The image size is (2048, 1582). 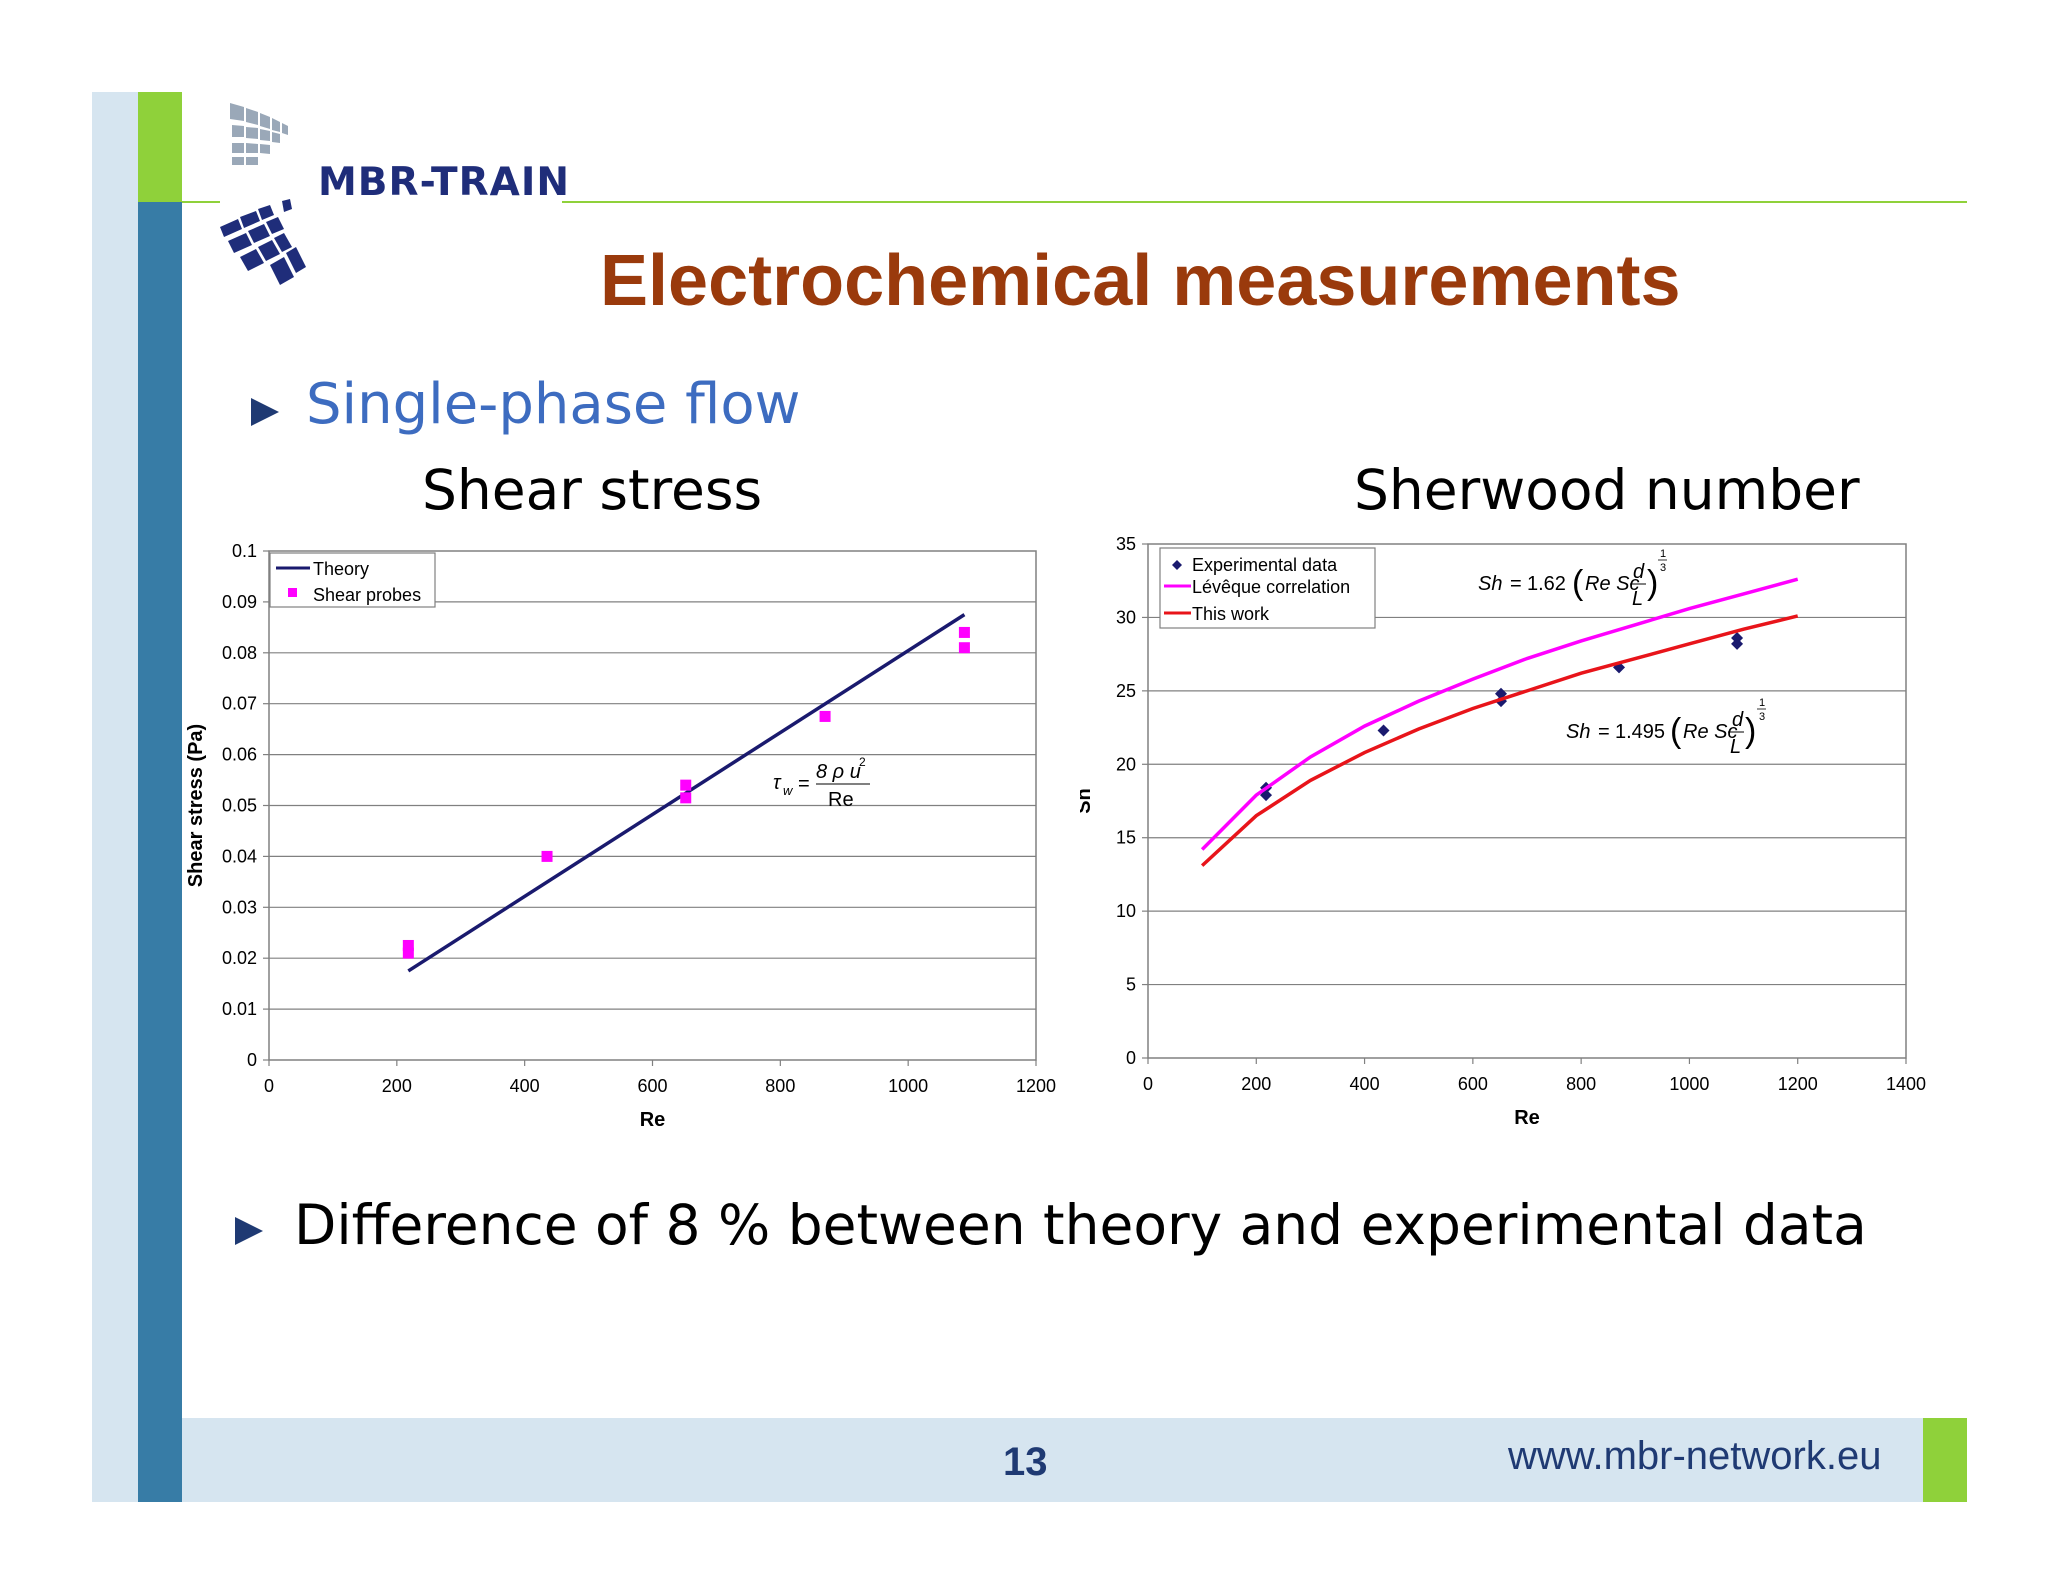 What do you see at coordinates (788, 790) in the screenshot?
I see `formula-sub: w` at bounding box center [788, 790].